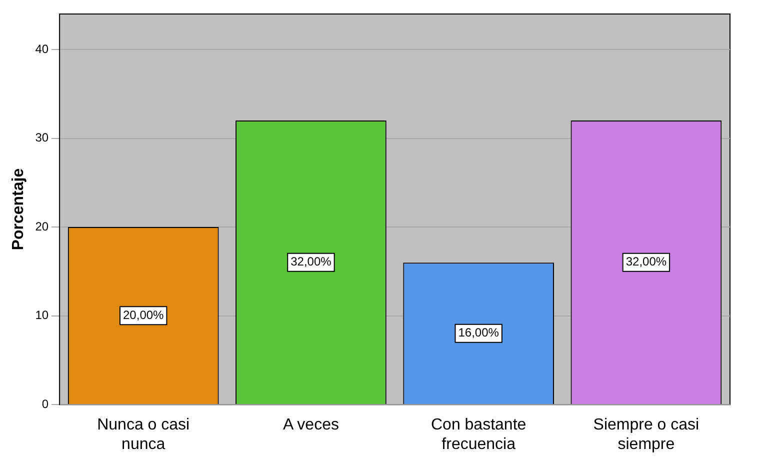  What do you see at coordinates (310, 425) in the screenshot?
I see `x-tick-label: A veces` at bounding box center [310, 425].